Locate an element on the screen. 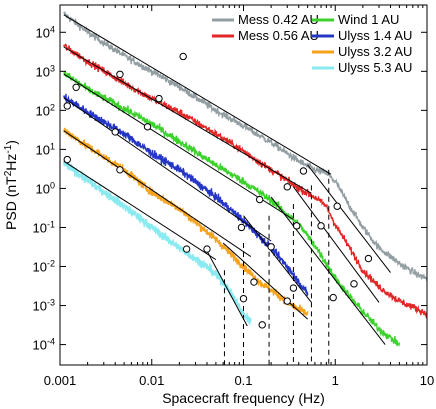 The height and width of the screenshot is (409, 436). x-tick-label-2: 0.01 is located at coordinates (151, 380).